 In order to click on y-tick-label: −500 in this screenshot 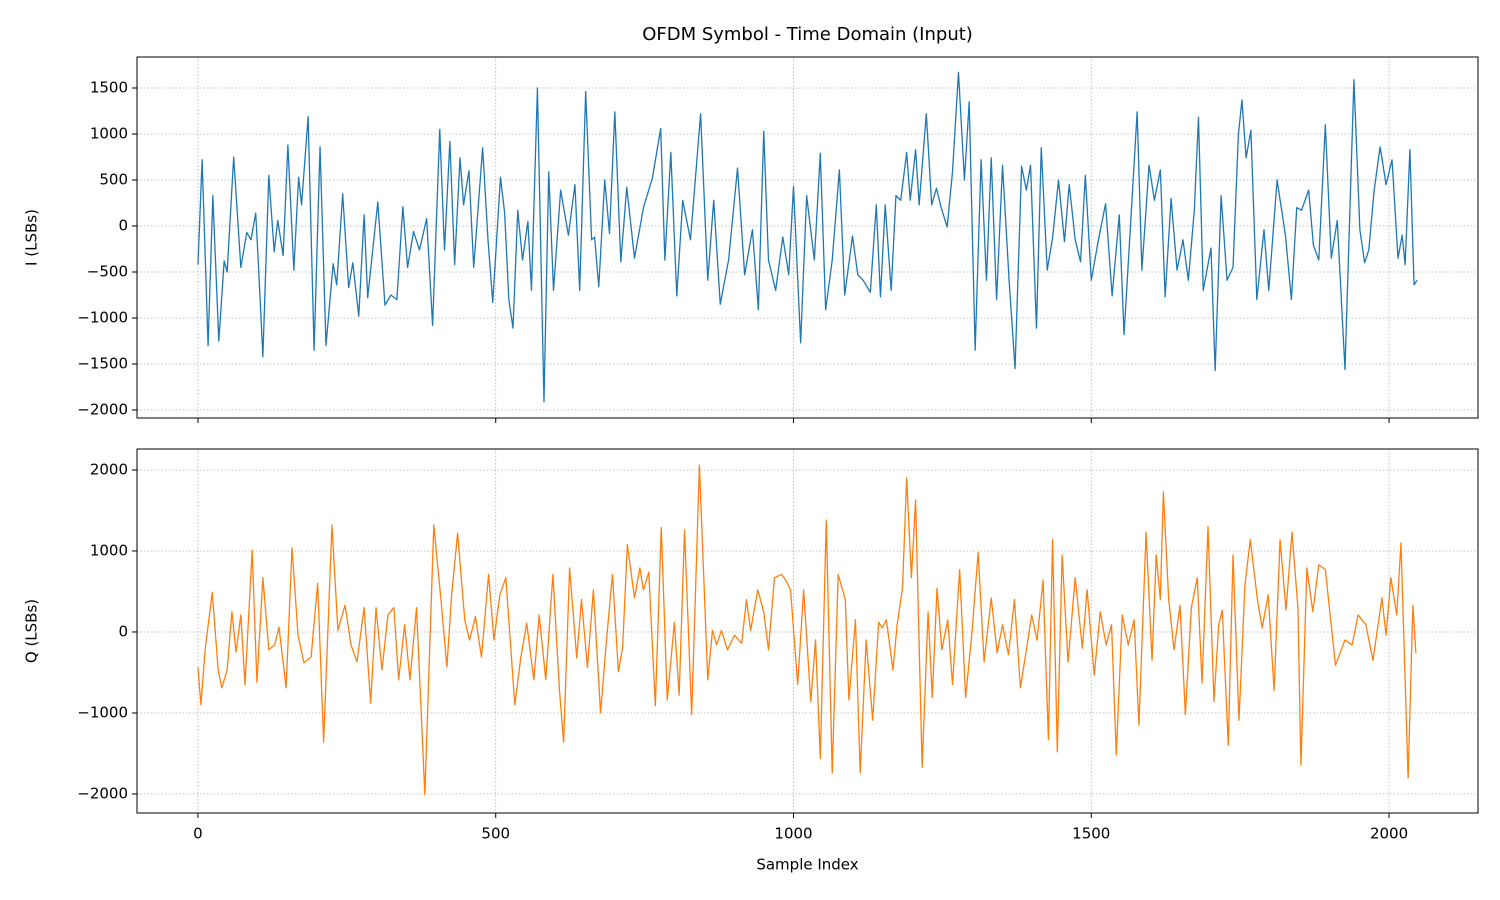, I will do `click(107, 271)`.